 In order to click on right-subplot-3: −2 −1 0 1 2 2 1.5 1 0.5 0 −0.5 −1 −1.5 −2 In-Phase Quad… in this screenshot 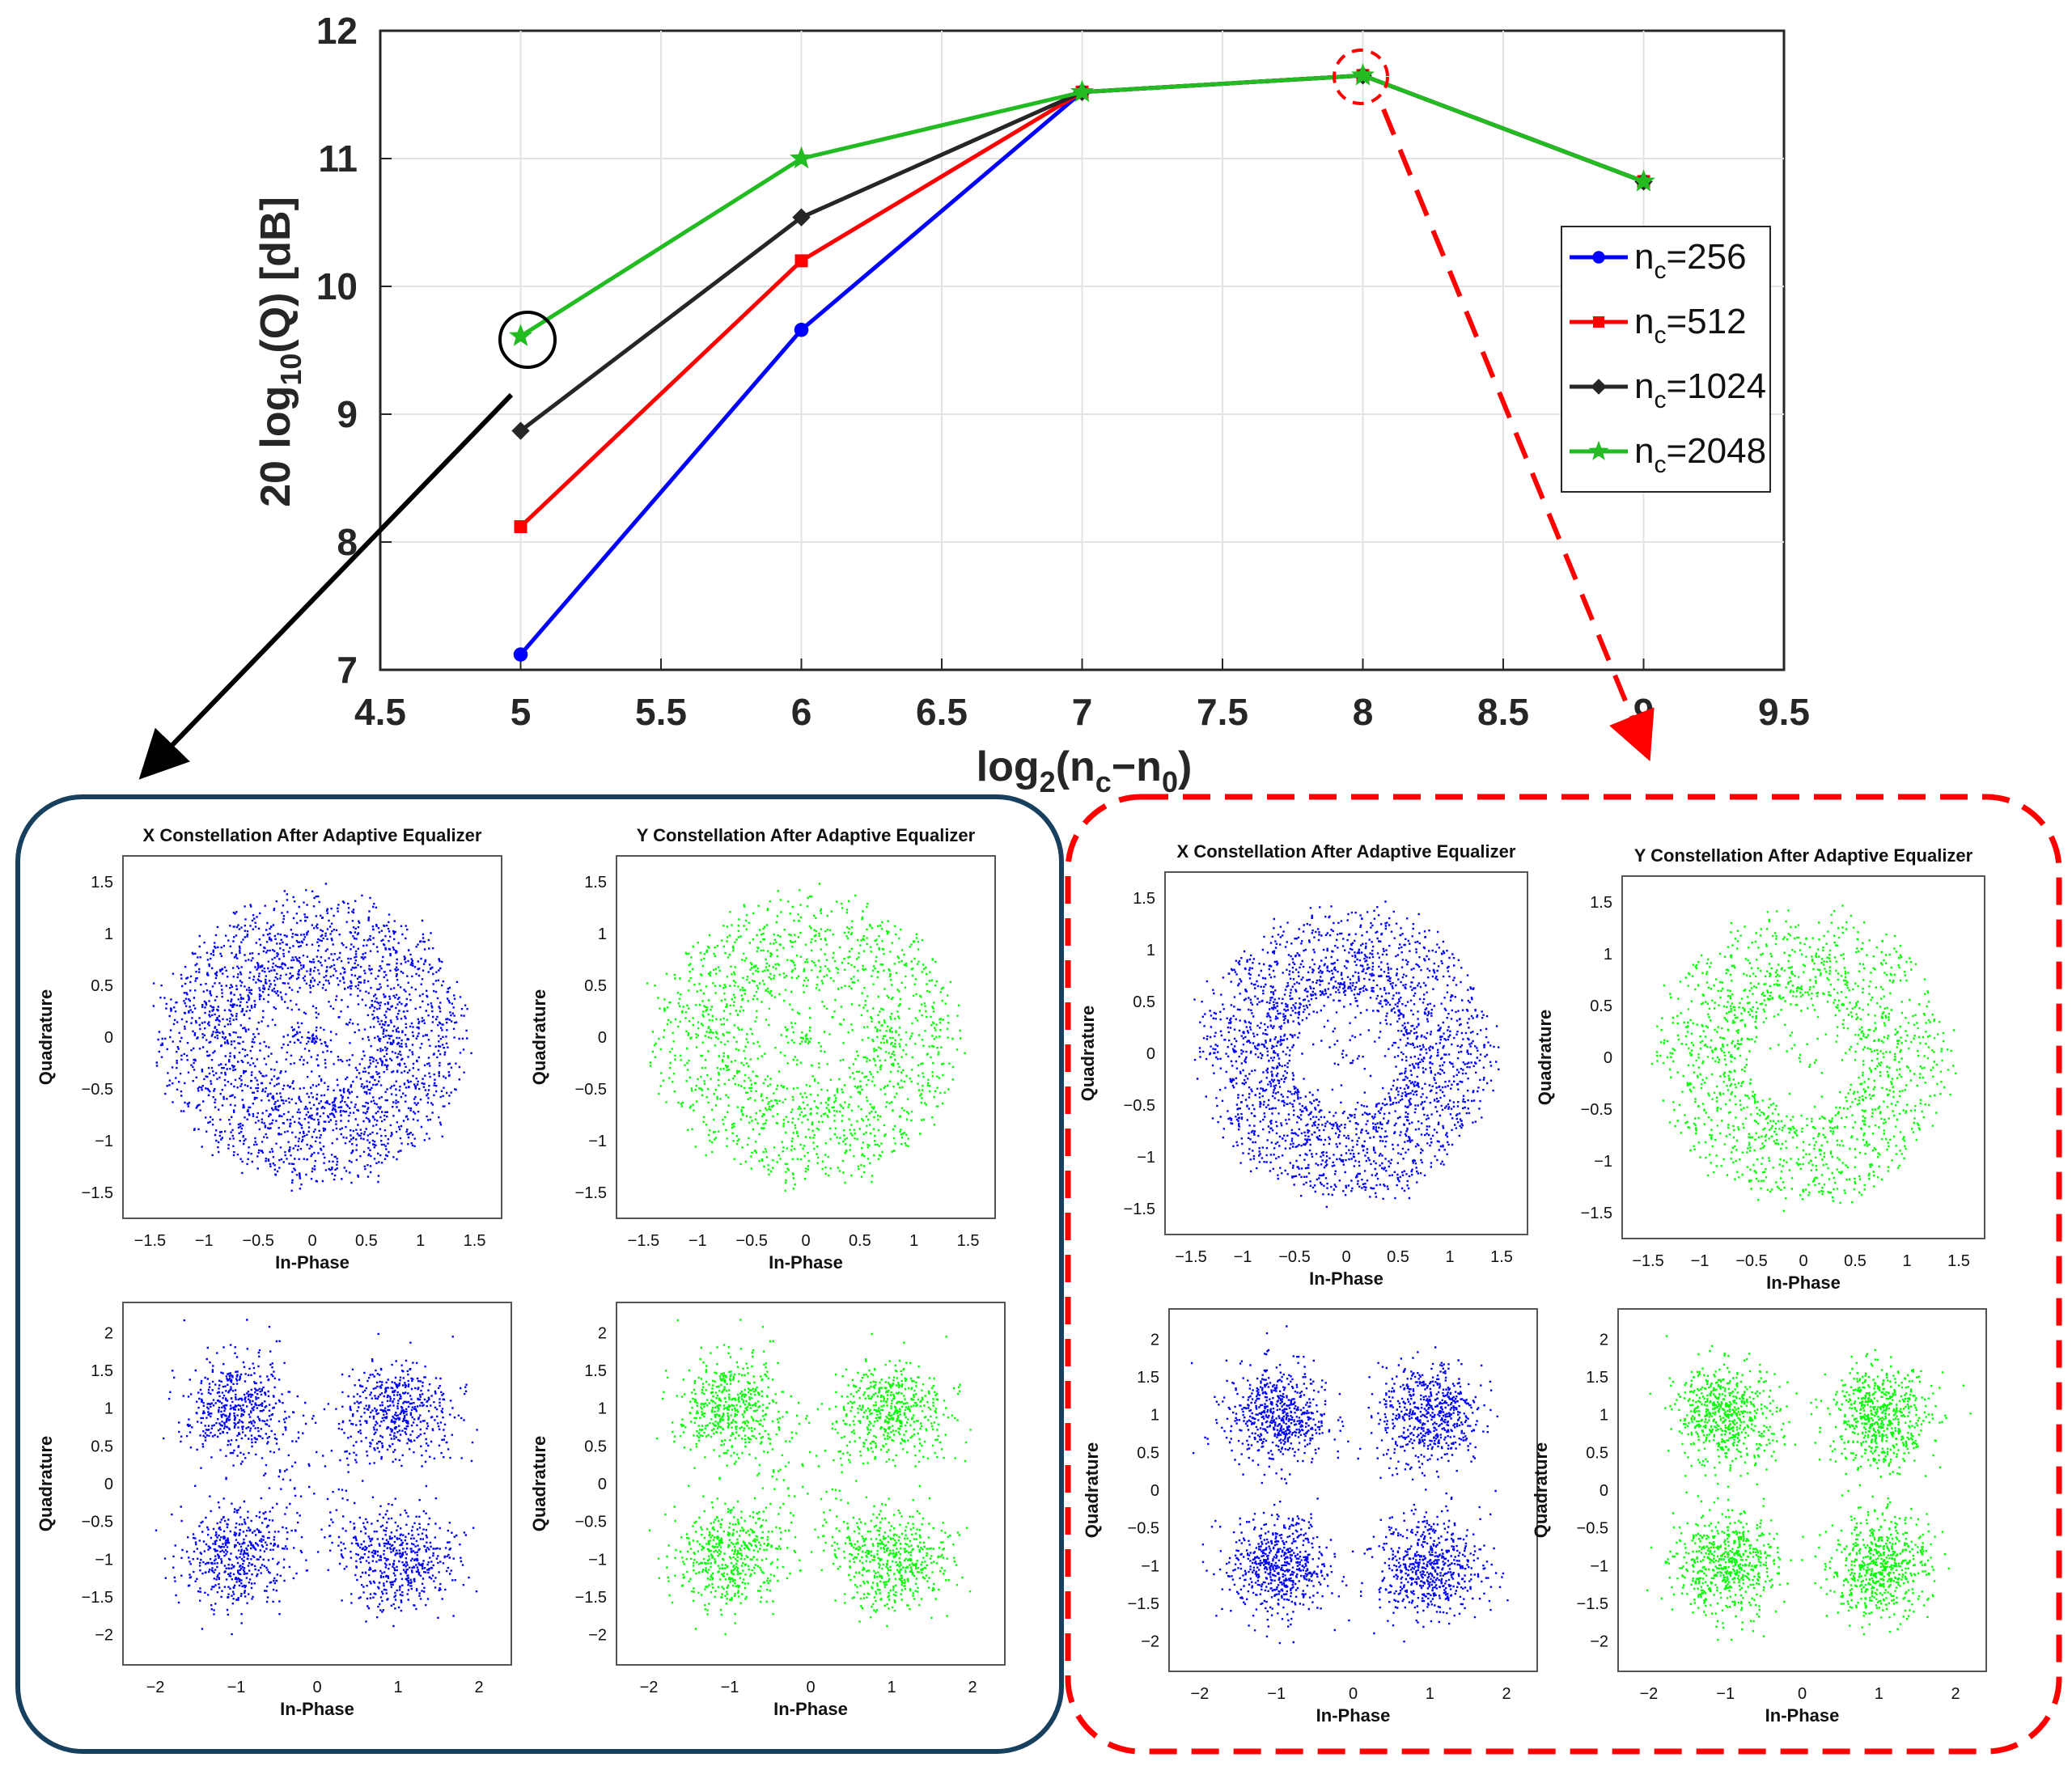, I will do `click(1310, 1517)`.